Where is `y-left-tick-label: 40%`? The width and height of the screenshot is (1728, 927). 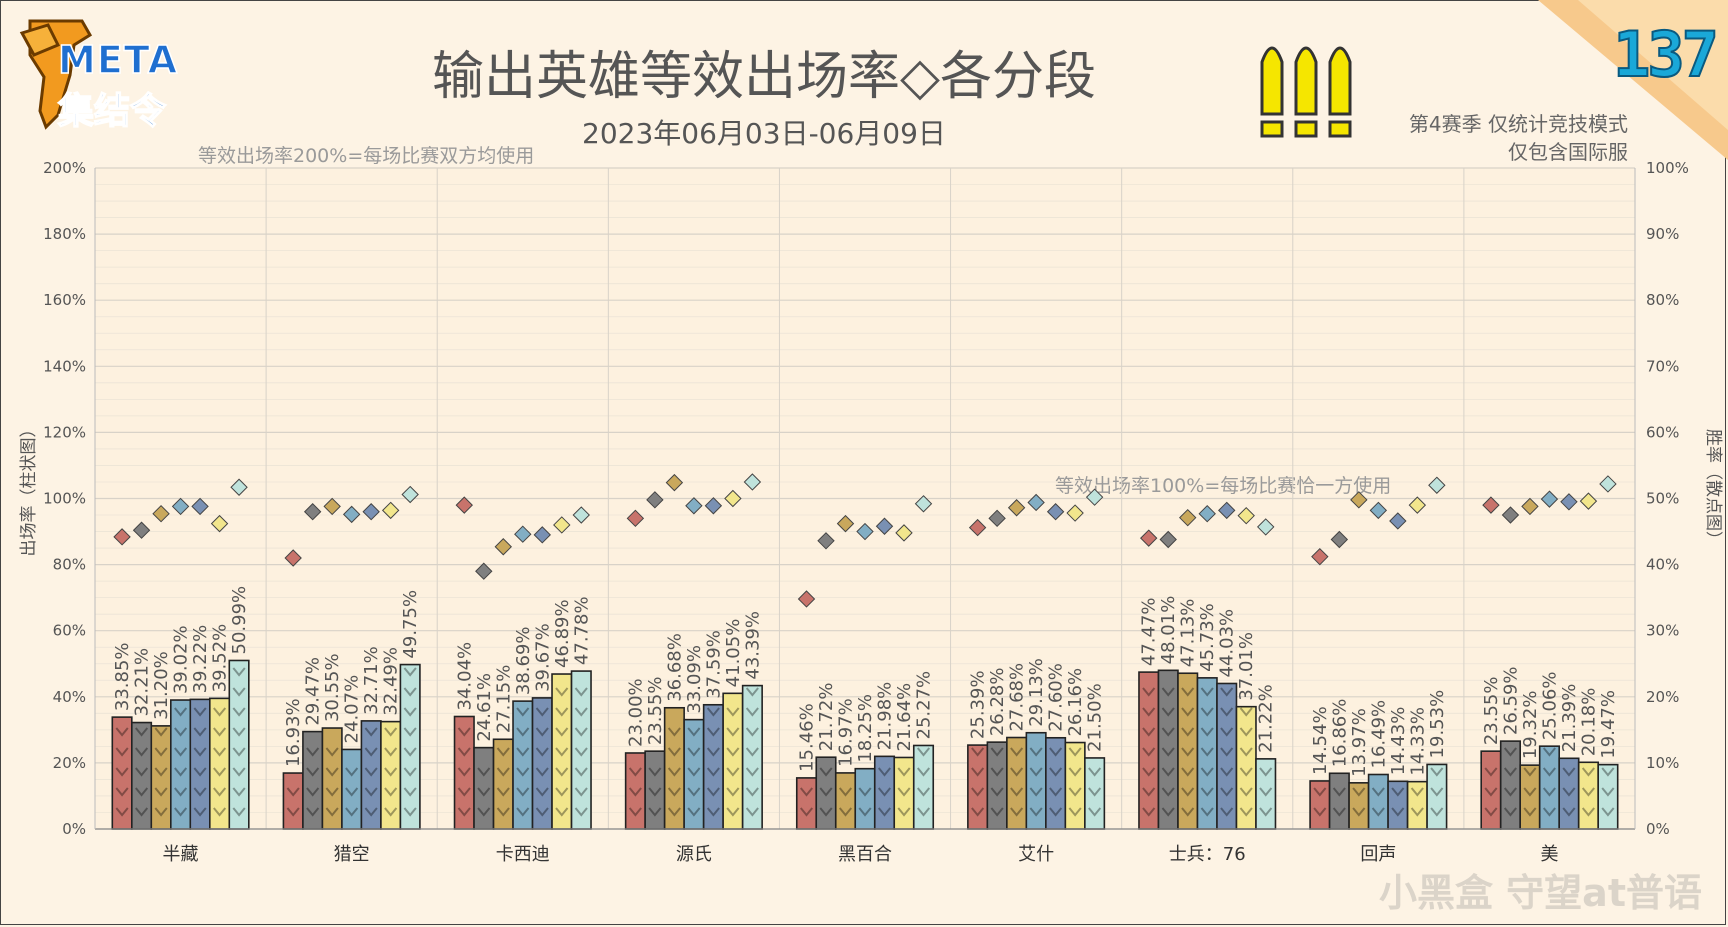
y-left-tick-label: 40% is located at coordinates (69, 697).